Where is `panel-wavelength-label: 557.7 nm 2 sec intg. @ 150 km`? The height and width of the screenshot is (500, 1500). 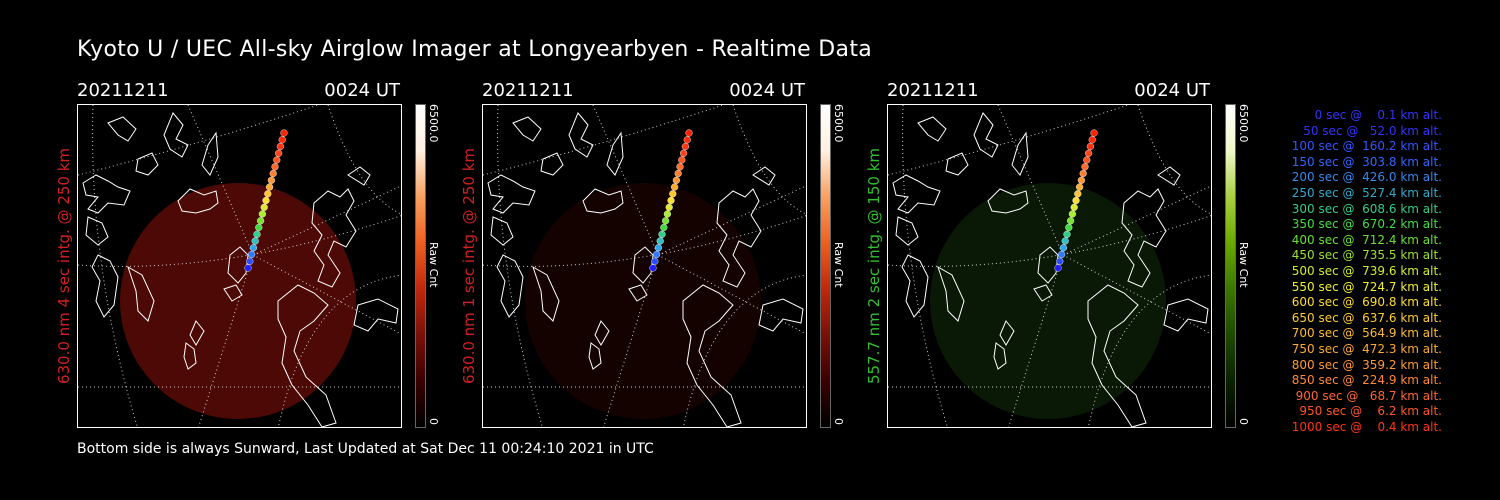
panel-wavelength-label: 557.7 nm 2 sec intg. @ 150 km is located at coordinates (874, 266).